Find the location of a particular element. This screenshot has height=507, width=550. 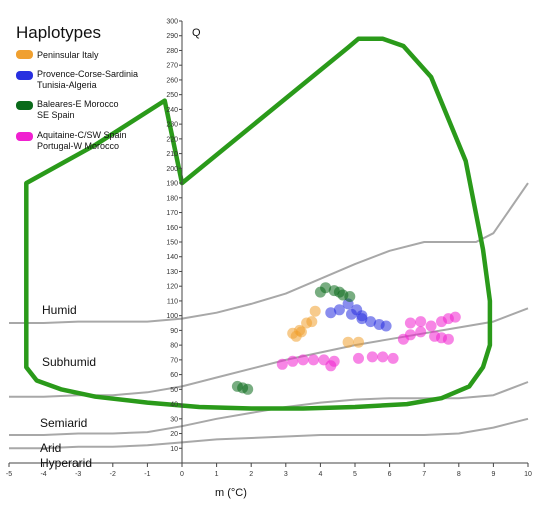

y-tick-label: 160 is located at coordinates (172, 228).